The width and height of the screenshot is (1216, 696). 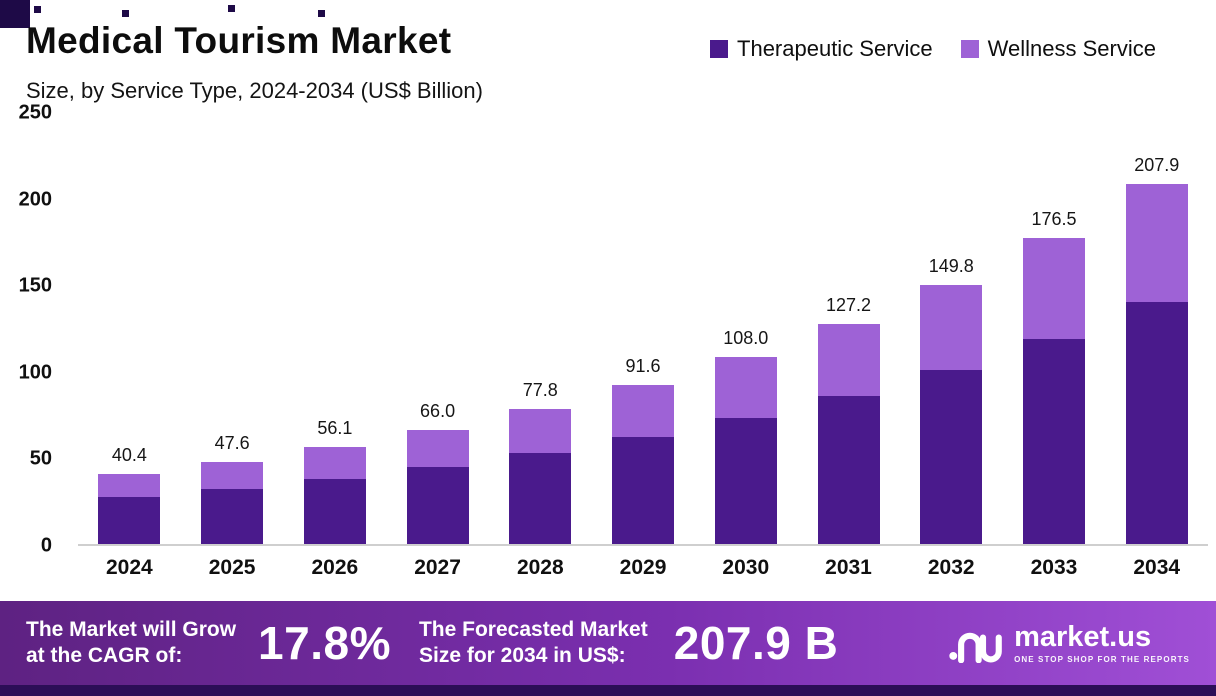 I want to click on bar-column: 108.0, so click(x=745, y=436).